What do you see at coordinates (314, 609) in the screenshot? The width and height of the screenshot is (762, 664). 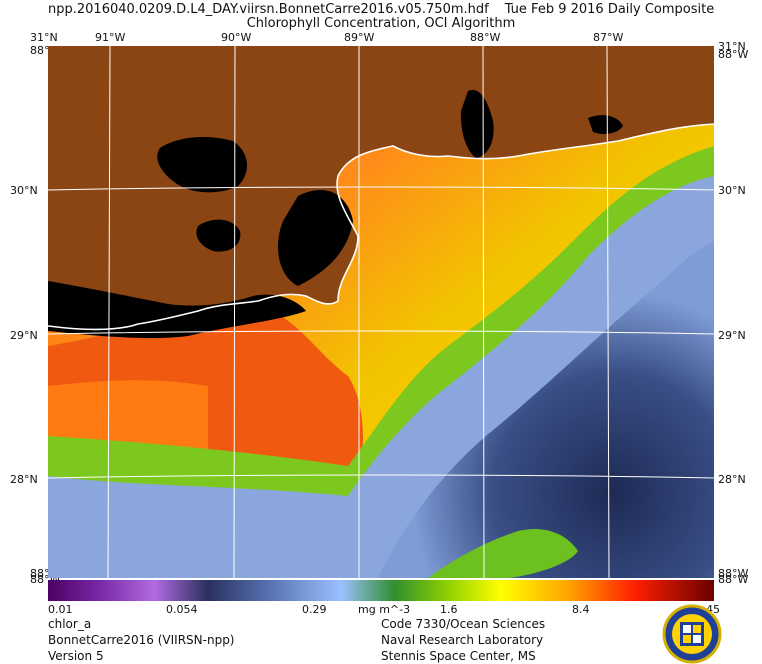 I see `cb-tick-2: 0.29` at bounding box center [314, 609].